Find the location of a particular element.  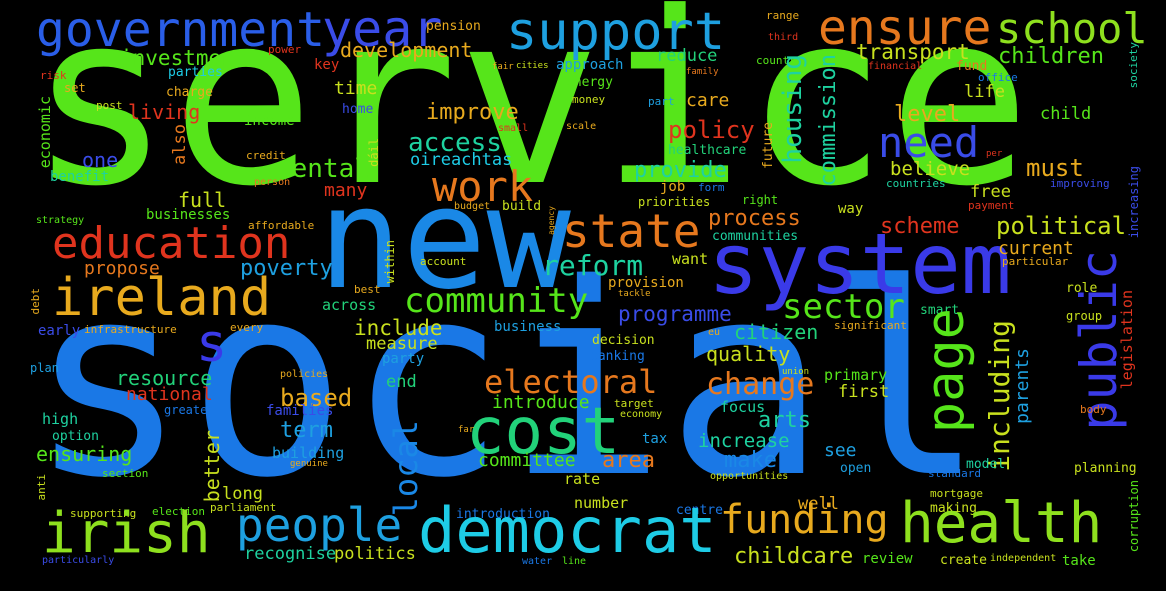

word-infrastructure: infrastructure is located at coordinates (130, 329).